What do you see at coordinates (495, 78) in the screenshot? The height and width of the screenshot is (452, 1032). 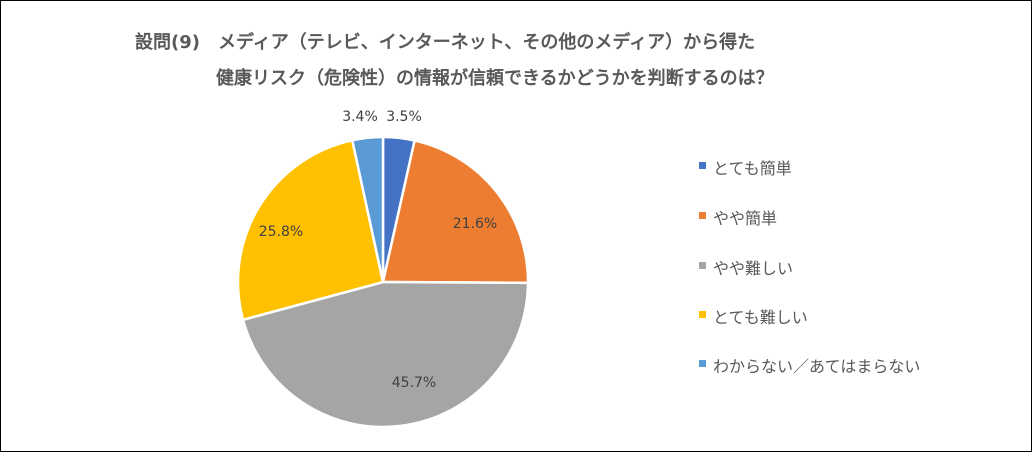 I see `chart-title-line-2: 健康リスク（危険性）の情報が信頼できるかどうかを判断するのは？` at bounding box center [495, 78].